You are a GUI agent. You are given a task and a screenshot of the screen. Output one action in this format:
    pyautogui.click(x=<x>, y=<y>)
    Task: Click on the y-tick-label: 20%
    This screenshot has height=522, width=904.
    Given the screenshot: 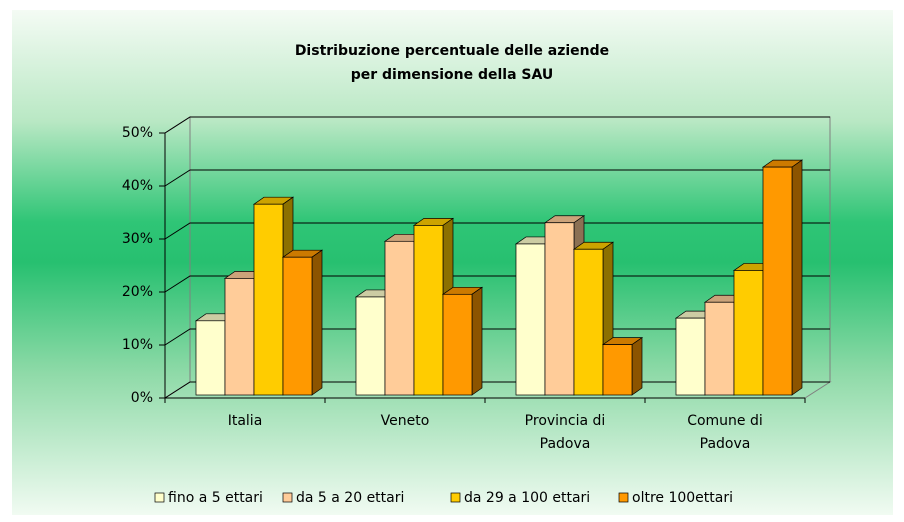 What is the action you would take?
    pyautogui.click(x=137, y=292)
    